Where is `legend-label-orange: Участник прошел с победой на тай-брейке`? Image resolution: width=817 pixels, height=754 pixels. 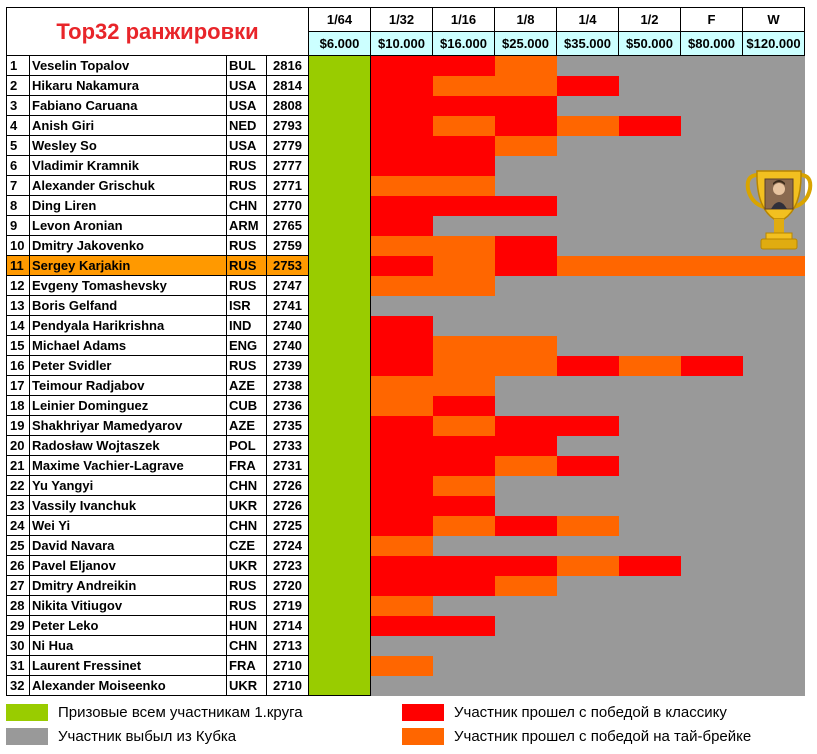 legend-label-orange: Участник прошел с победой на тай-брейке is located at coordinates (603, 736).